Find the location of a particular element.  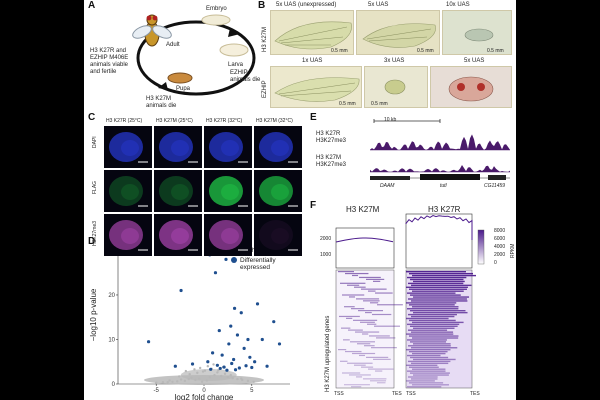

y-tick-label: 10 is located at coordinates (111, 340).